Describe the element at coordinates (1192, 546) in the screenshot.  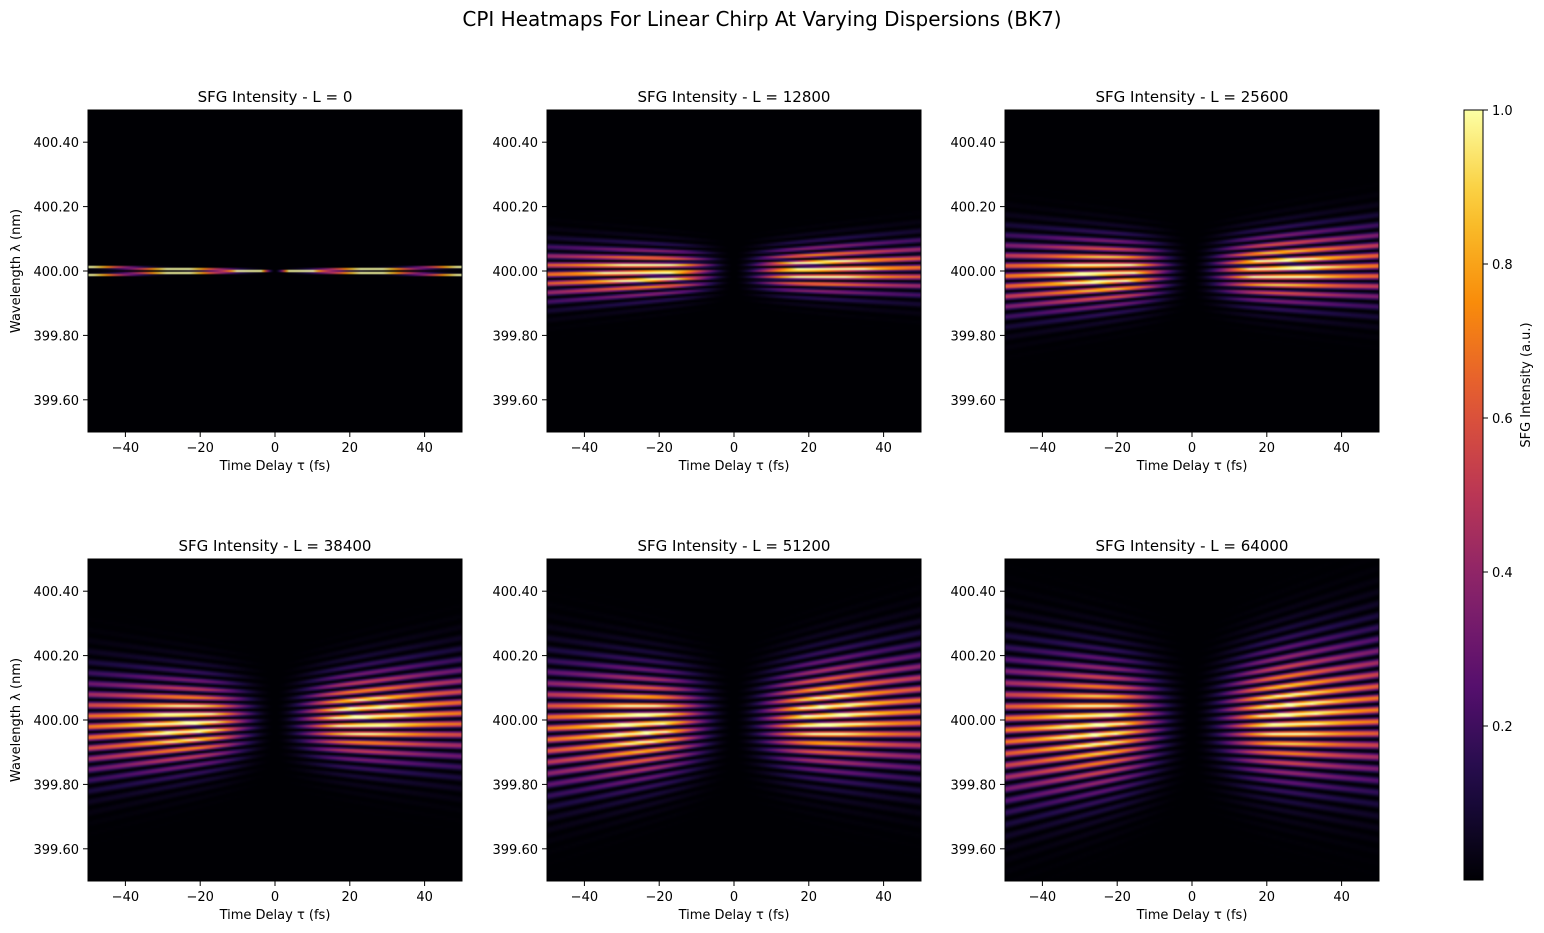
I see `panel-title: SFG Intensity - L = 64000` at that location.